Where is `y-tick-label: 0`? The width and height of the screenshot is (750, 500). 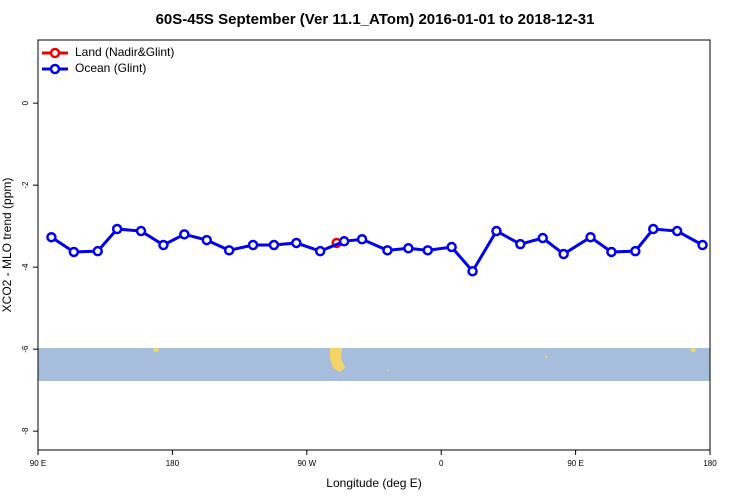 y-tick-label: 0 is located at coordinates (25, 102).